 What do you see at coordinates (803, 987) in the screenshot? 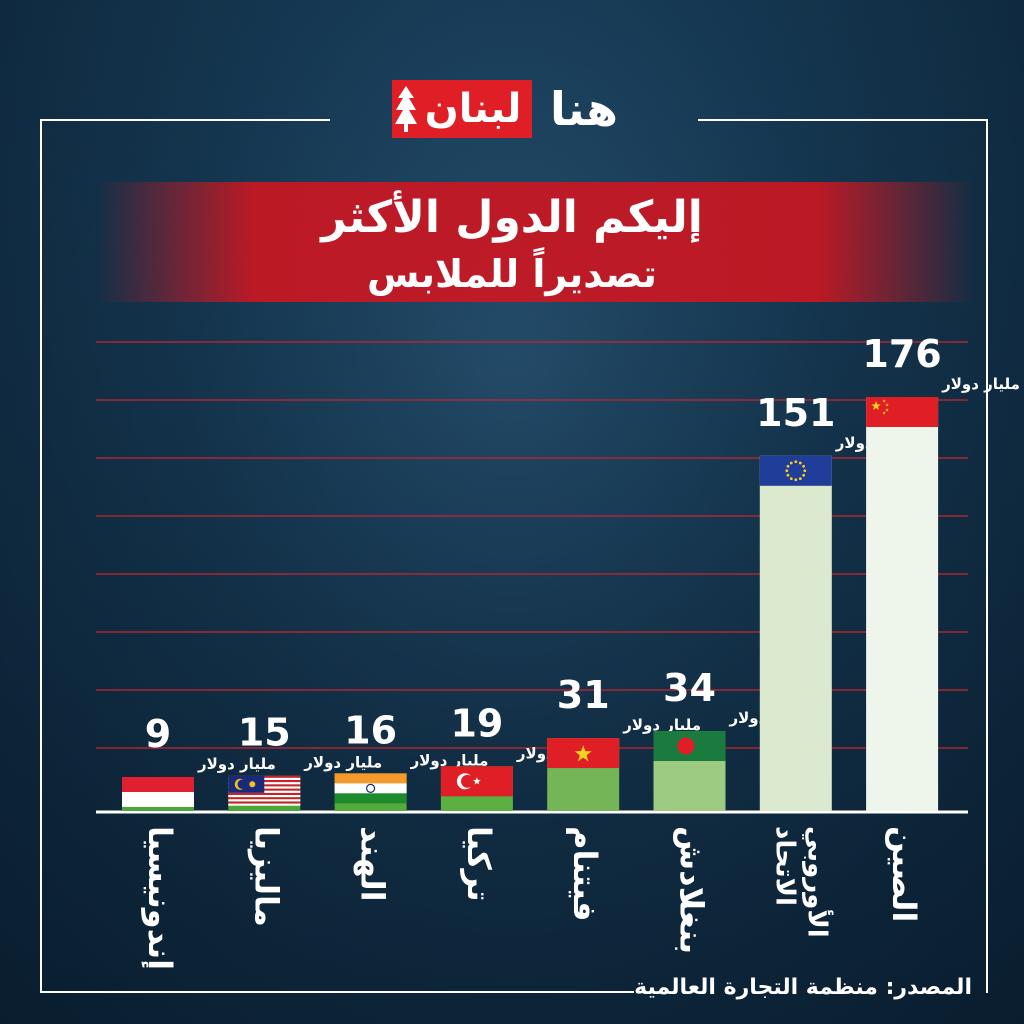
I see `source-note: المصدر: منظمة التجارة العالمية` at bounding box center [803, 987].